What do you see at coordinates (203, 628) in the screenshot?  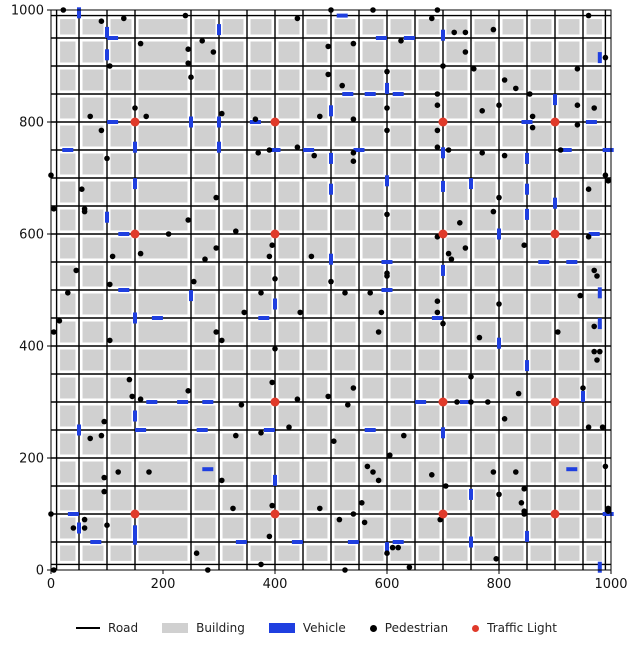 I see `legend-item-building: Building` at bounding box center [203, 628].